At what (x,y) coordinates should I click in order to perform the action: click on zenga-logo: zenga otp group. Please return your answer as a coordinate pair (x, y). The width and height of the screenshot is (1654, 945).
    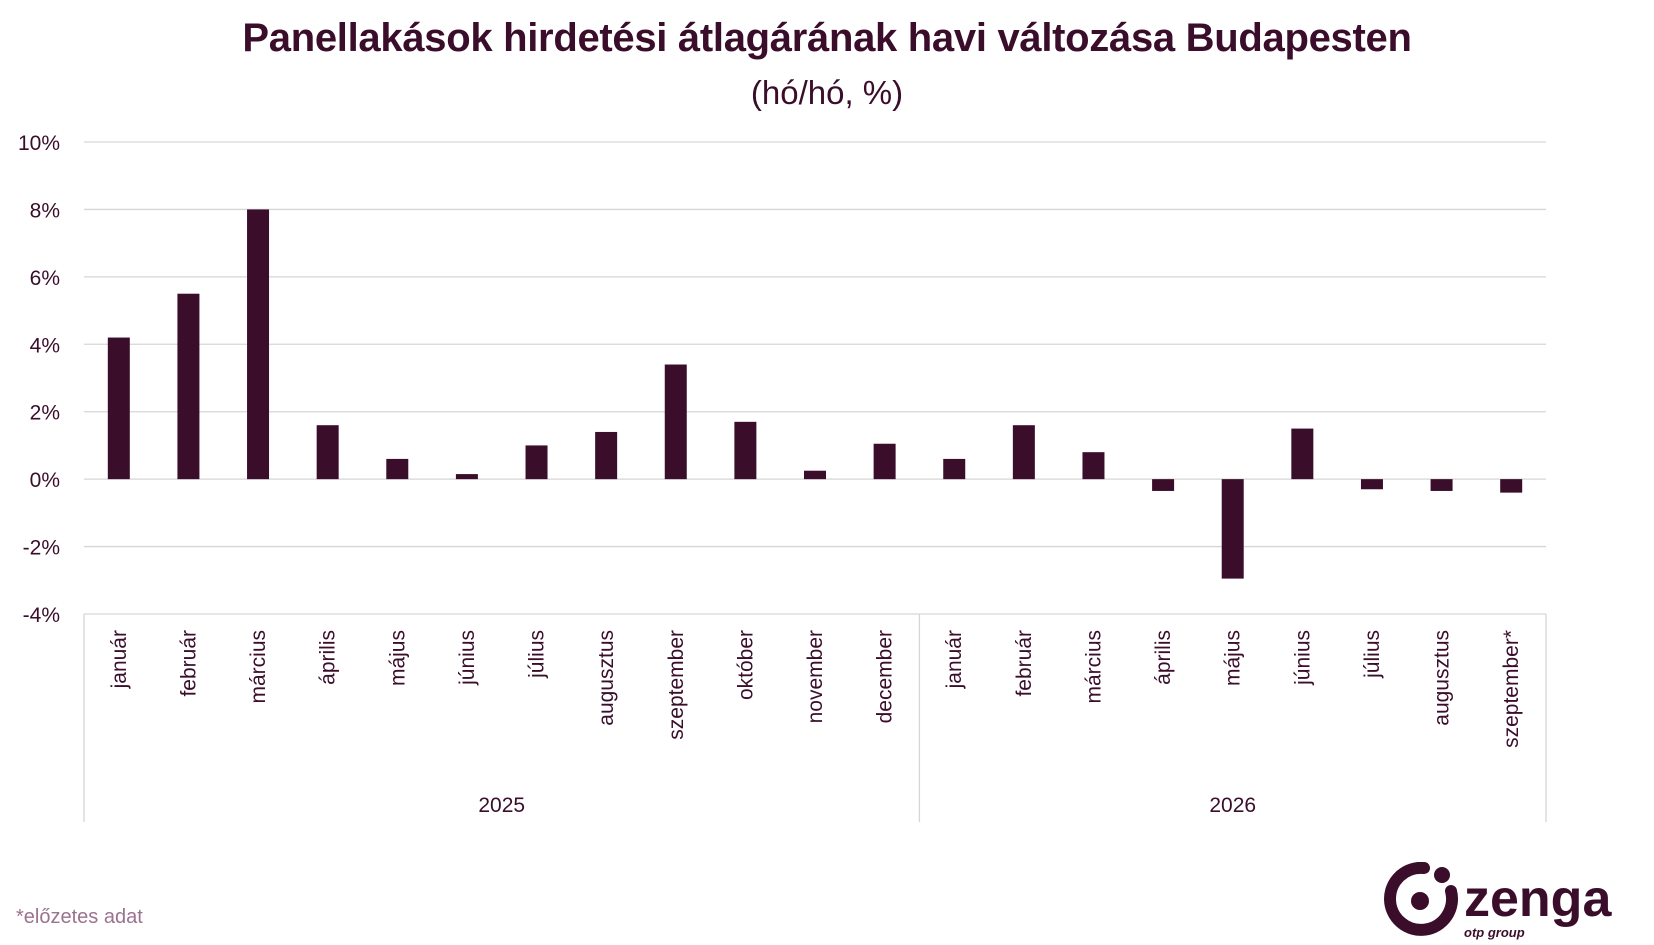
    Looking at the image, I should click on (1498, 901).